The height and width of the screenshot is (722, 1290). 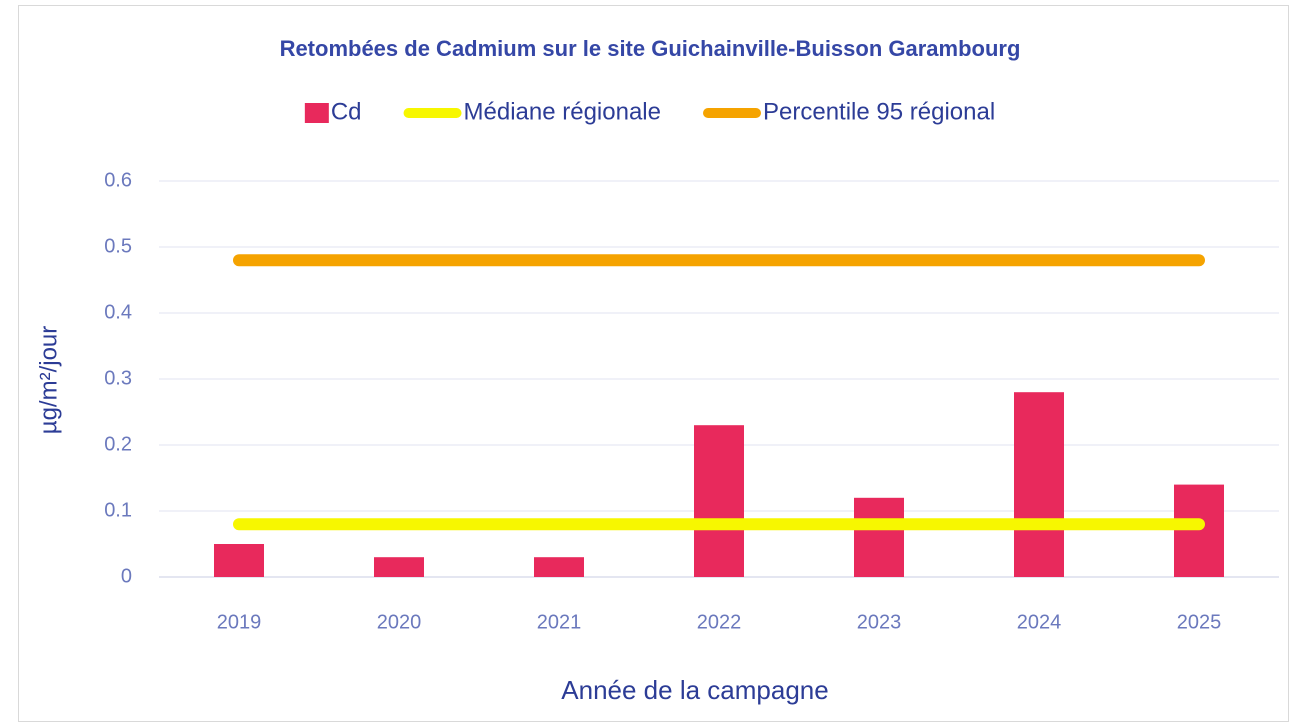 What do you see at coordinates (118, 312) in the screenshot?
I see `y-tick-label: 0.4` at bounding box center [118, 312].